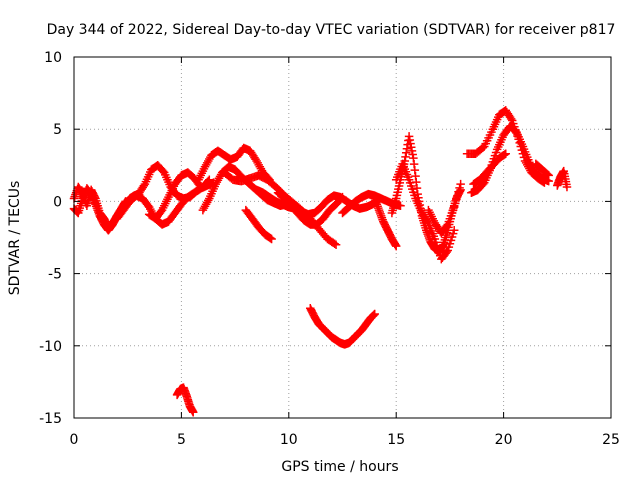 The width and height of the screenshot is (640, 480). What do you see at coordinates (74, 440) in the screenshot?
I see `x-tick-label: 0` at bounding box center [74, 440].